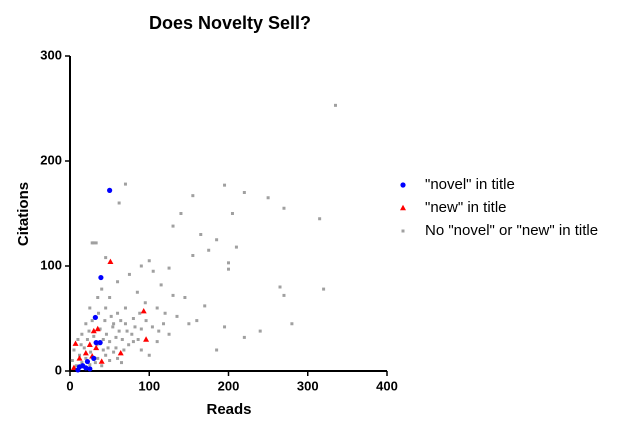 The image size is (626, 434). What do you see at coordinates (51, 264) in the screenshot?
I see `y-tick-label: 100` at bounding box center [51, 264].